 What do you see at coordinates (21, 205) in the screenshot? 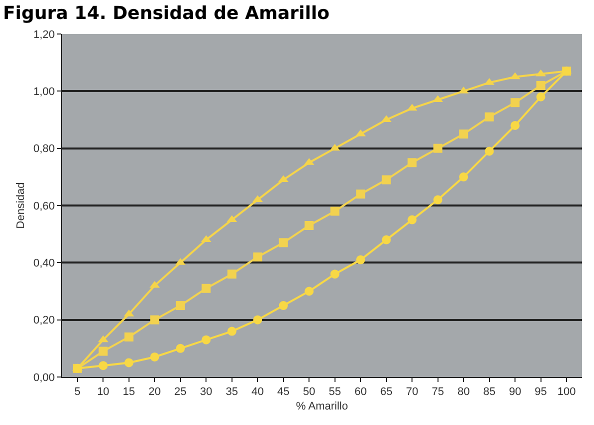
I see `y-axis-title: Densidad` at bounding box center [21, 205].